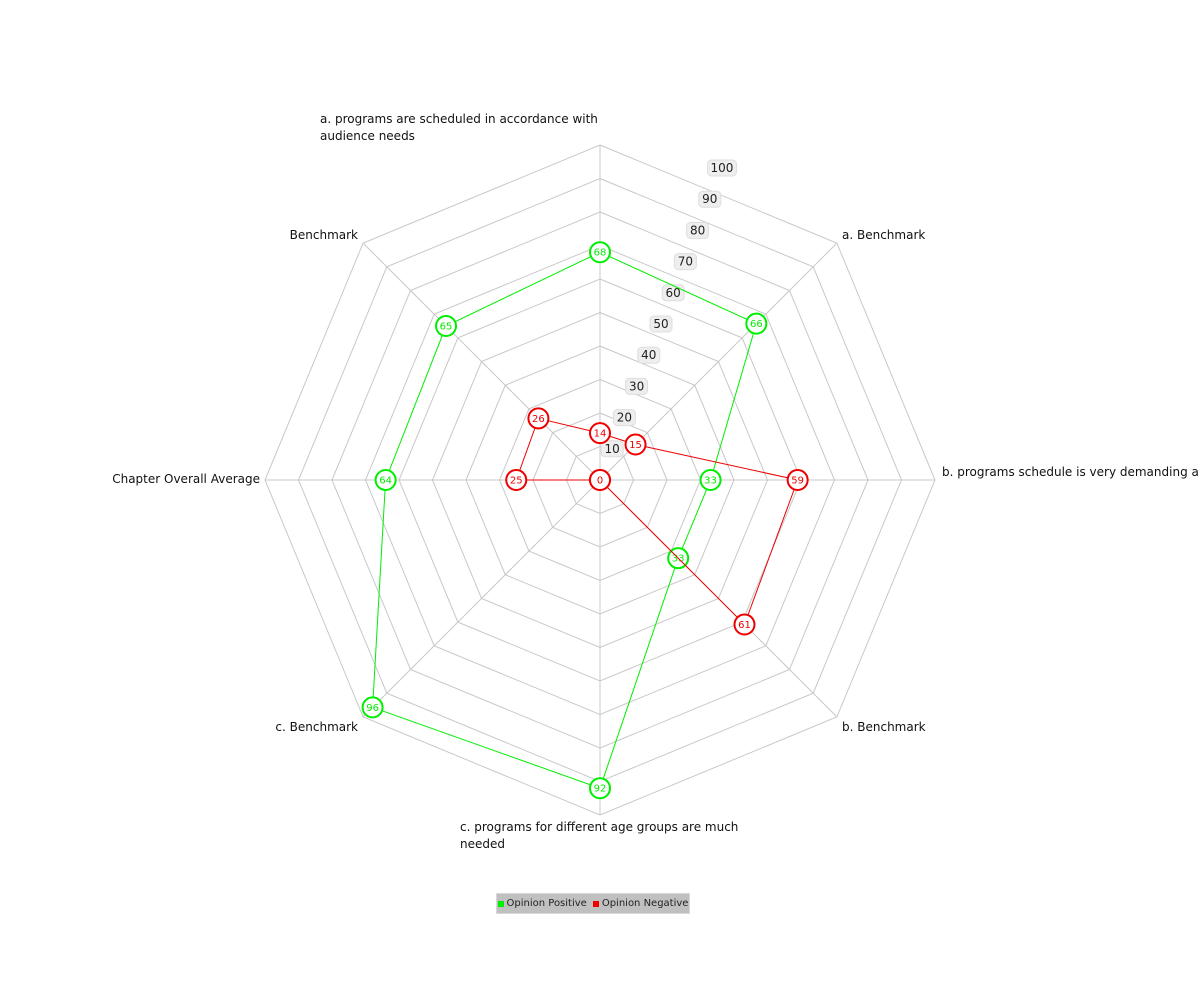 The height and width of the screenshot is (1000, 1200). I want to click on axis-label-line: a. Benchmark, so click(883, 235).